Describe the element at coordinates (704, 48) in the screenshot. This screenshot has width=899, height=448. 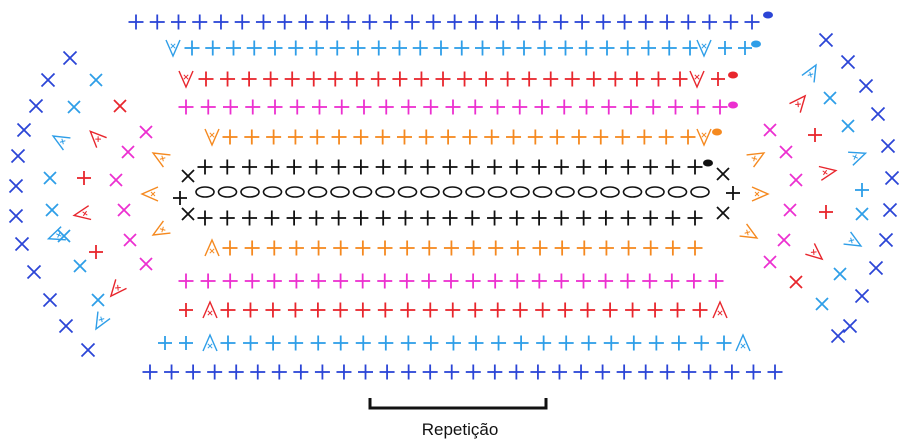
I see `decrease-symbol` at that location.